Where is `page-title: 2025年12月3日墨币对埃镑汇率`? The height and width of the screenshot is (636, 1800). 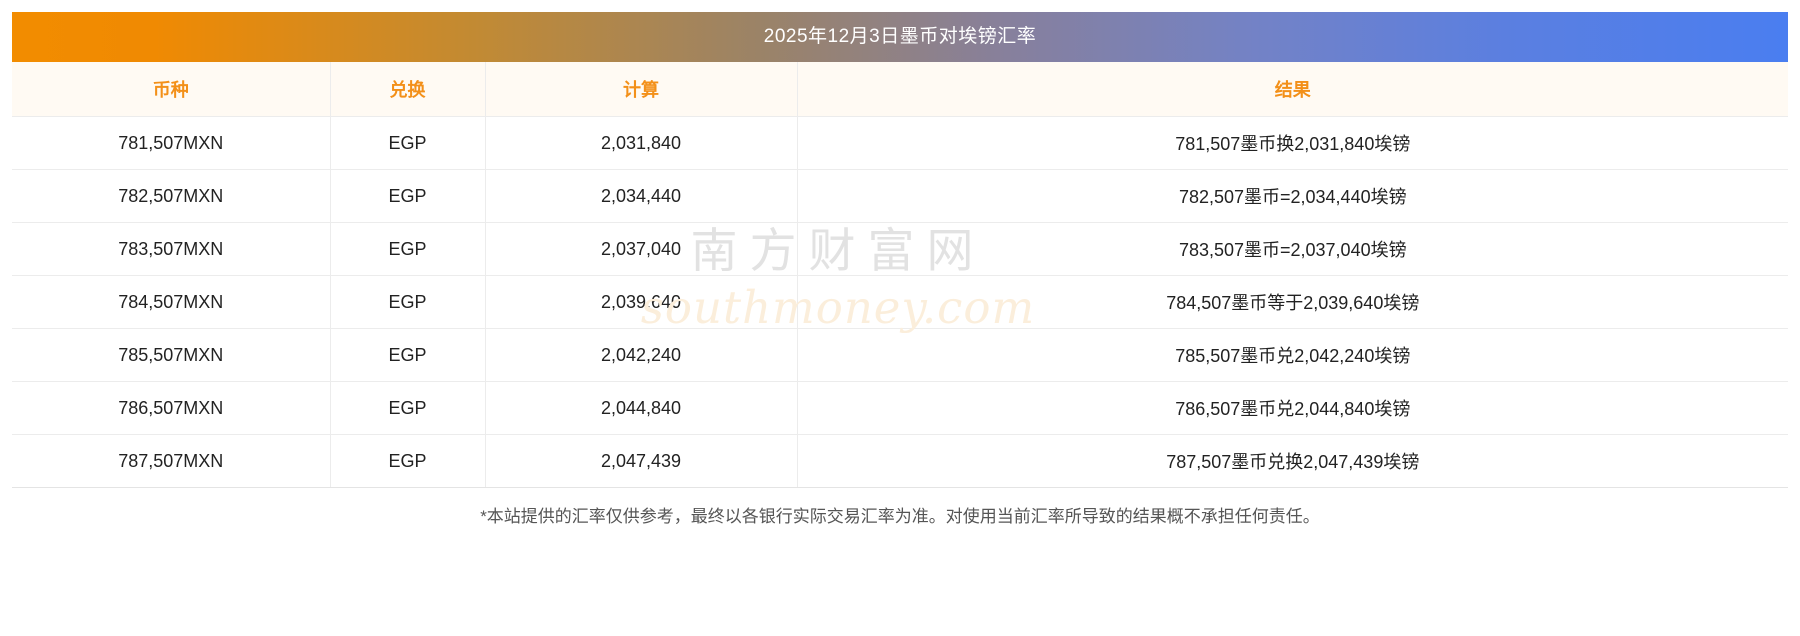
page-title: 2025年12月3日墨币对埃镑汇率 is located at coordinates (900, 37).